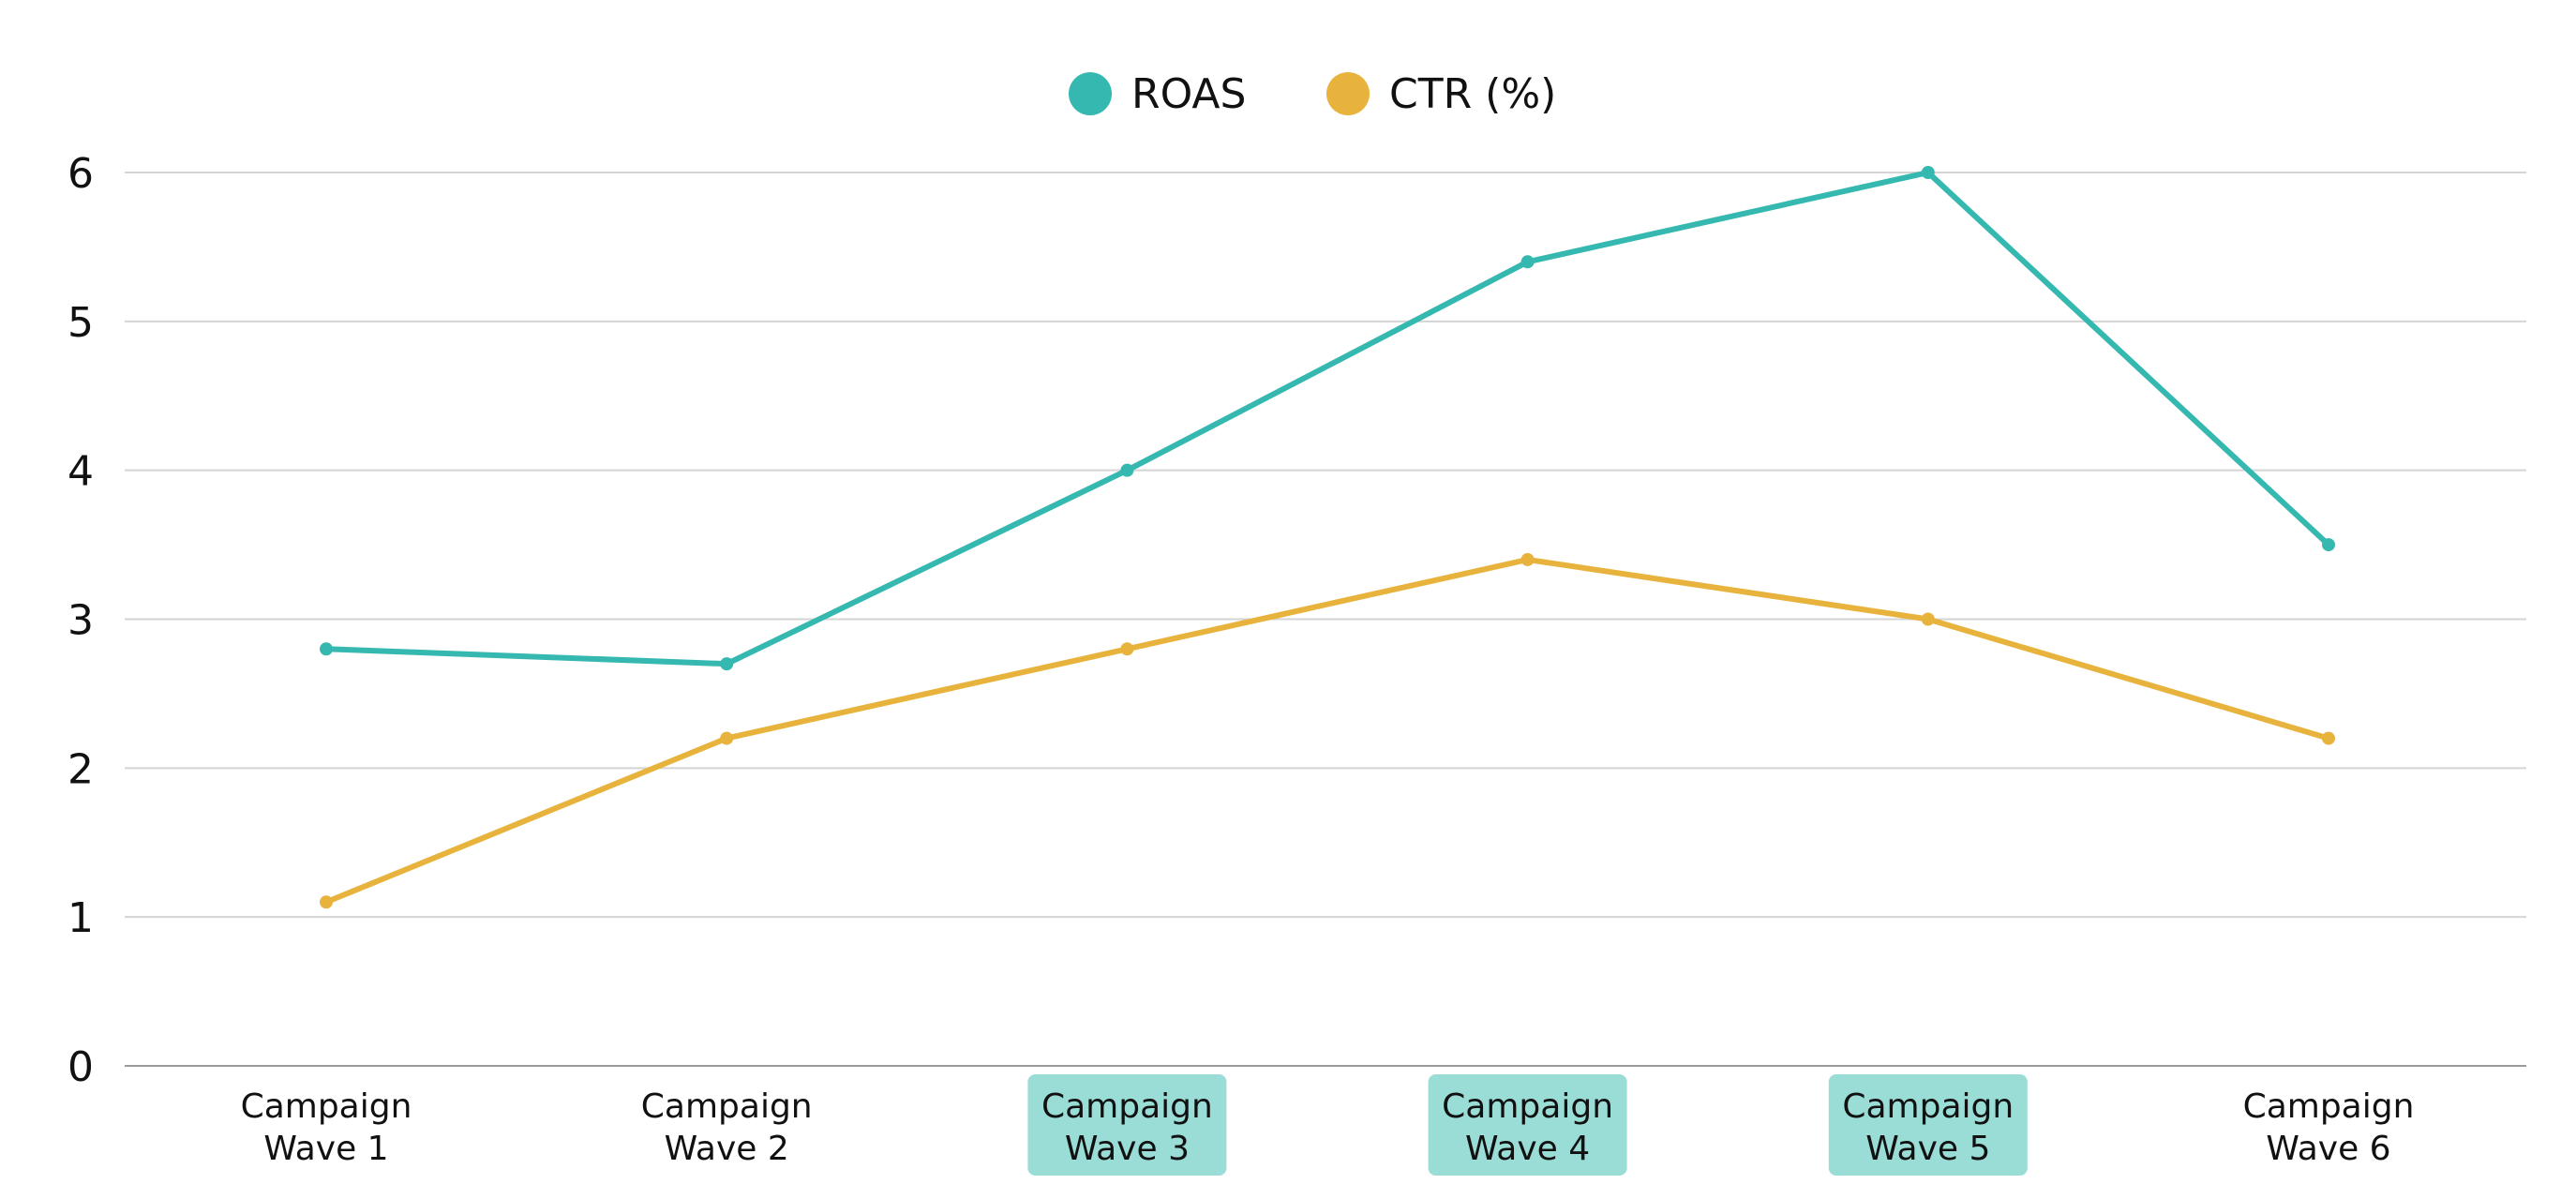 The height and width of the screenshot is (1184, 2576). I want to click on y-tick-label: 4, so click(80, 472).